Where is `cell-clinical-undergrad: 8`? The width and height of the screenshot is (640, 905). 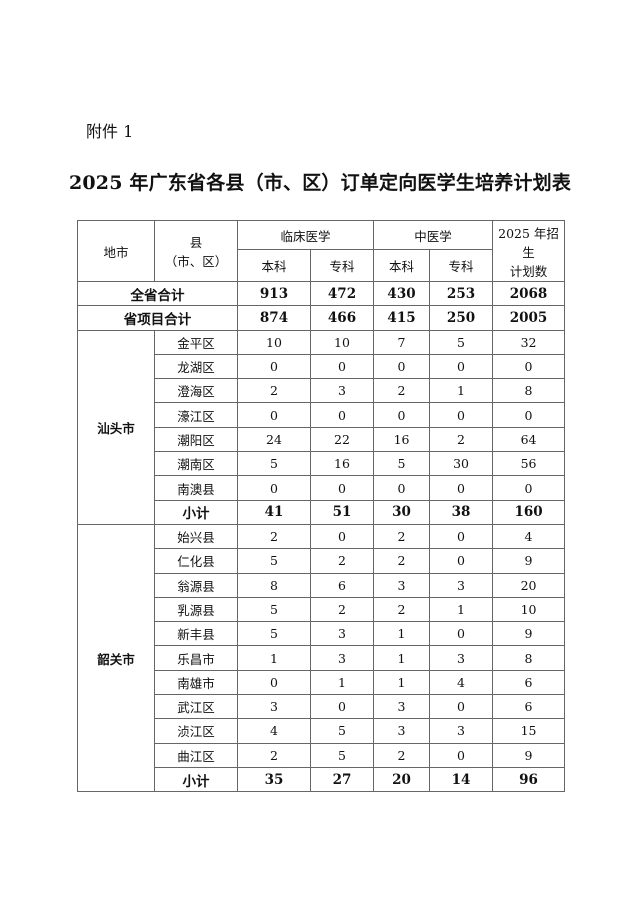 cell-clinical-undergrad: 8 is located at coordinates (274, 585).